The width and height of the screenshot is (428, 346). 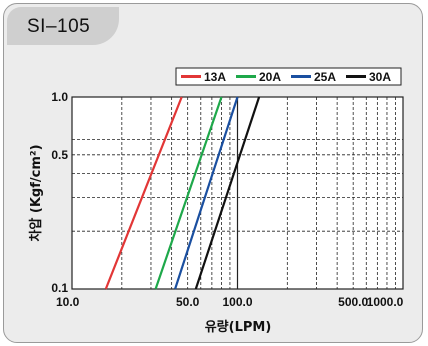 I want to click on y-axis-title: 차압 (Kgf/cm²), so click(x=36, y=192).